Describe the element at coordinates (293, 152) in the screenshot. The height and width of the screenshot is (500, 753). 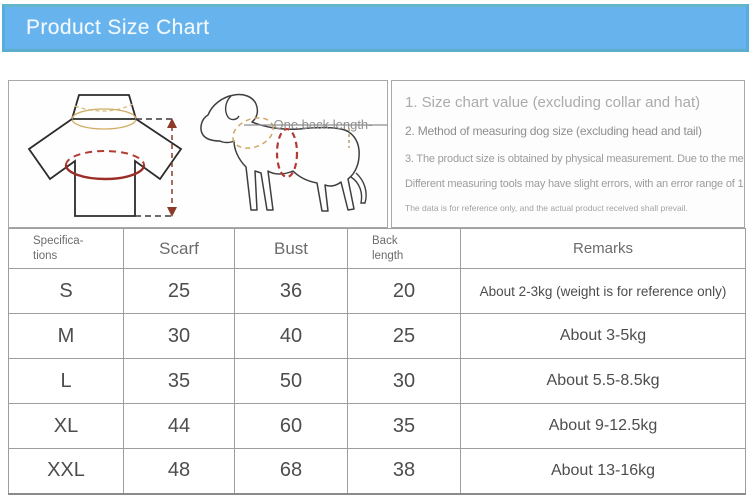
I see `dog-diagram-icon: One back length-` at that location.